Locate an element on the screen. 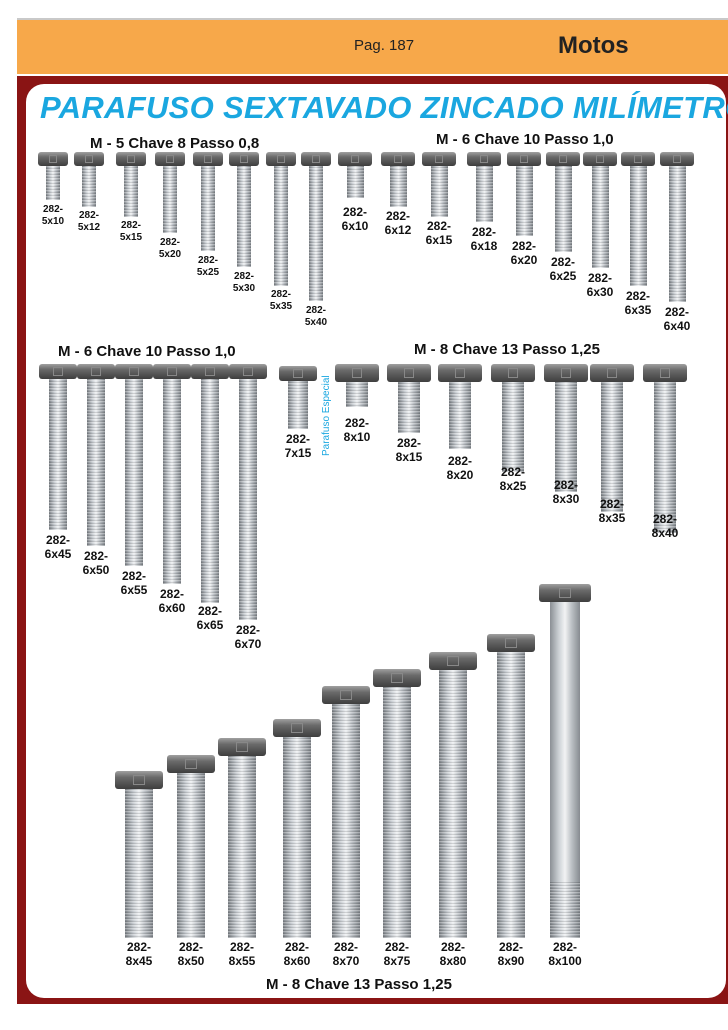 This screenshot has width=728, height=1030. bolt-size: 8x55 is located at coordinates (242, 960).